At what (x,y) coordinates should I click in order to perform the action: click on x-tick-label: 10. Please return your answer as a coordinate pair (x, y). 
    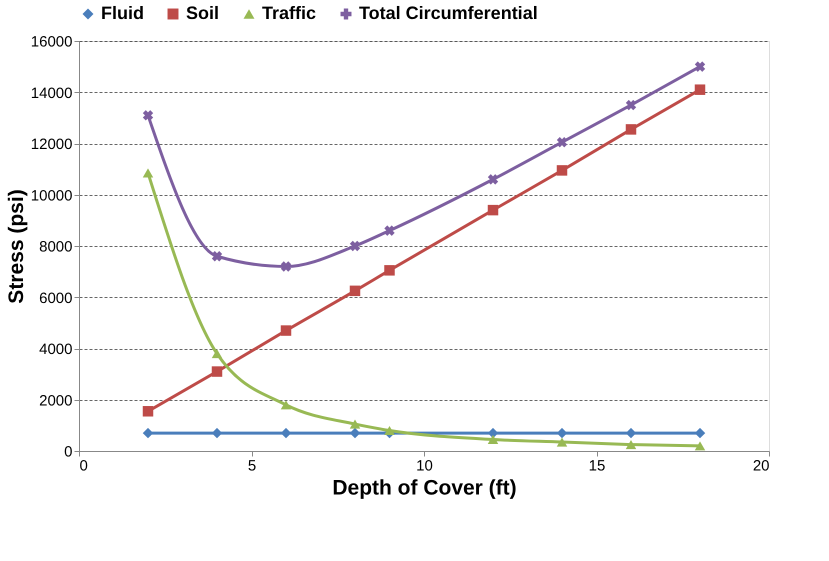
    Looking at the image, I should click on (424, 466).